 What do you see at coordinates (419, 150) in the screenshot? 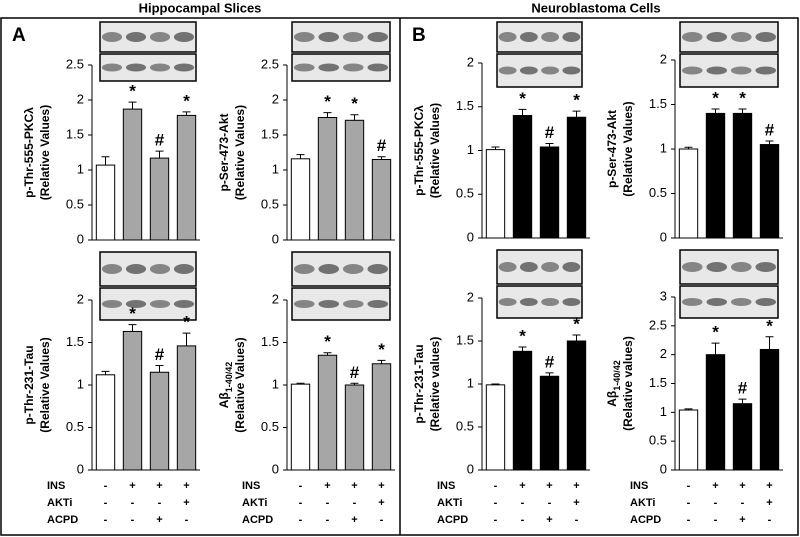
I see `y-axis-label-text: p-Thr-555-PKCλ` at bounding box center [419, 150].